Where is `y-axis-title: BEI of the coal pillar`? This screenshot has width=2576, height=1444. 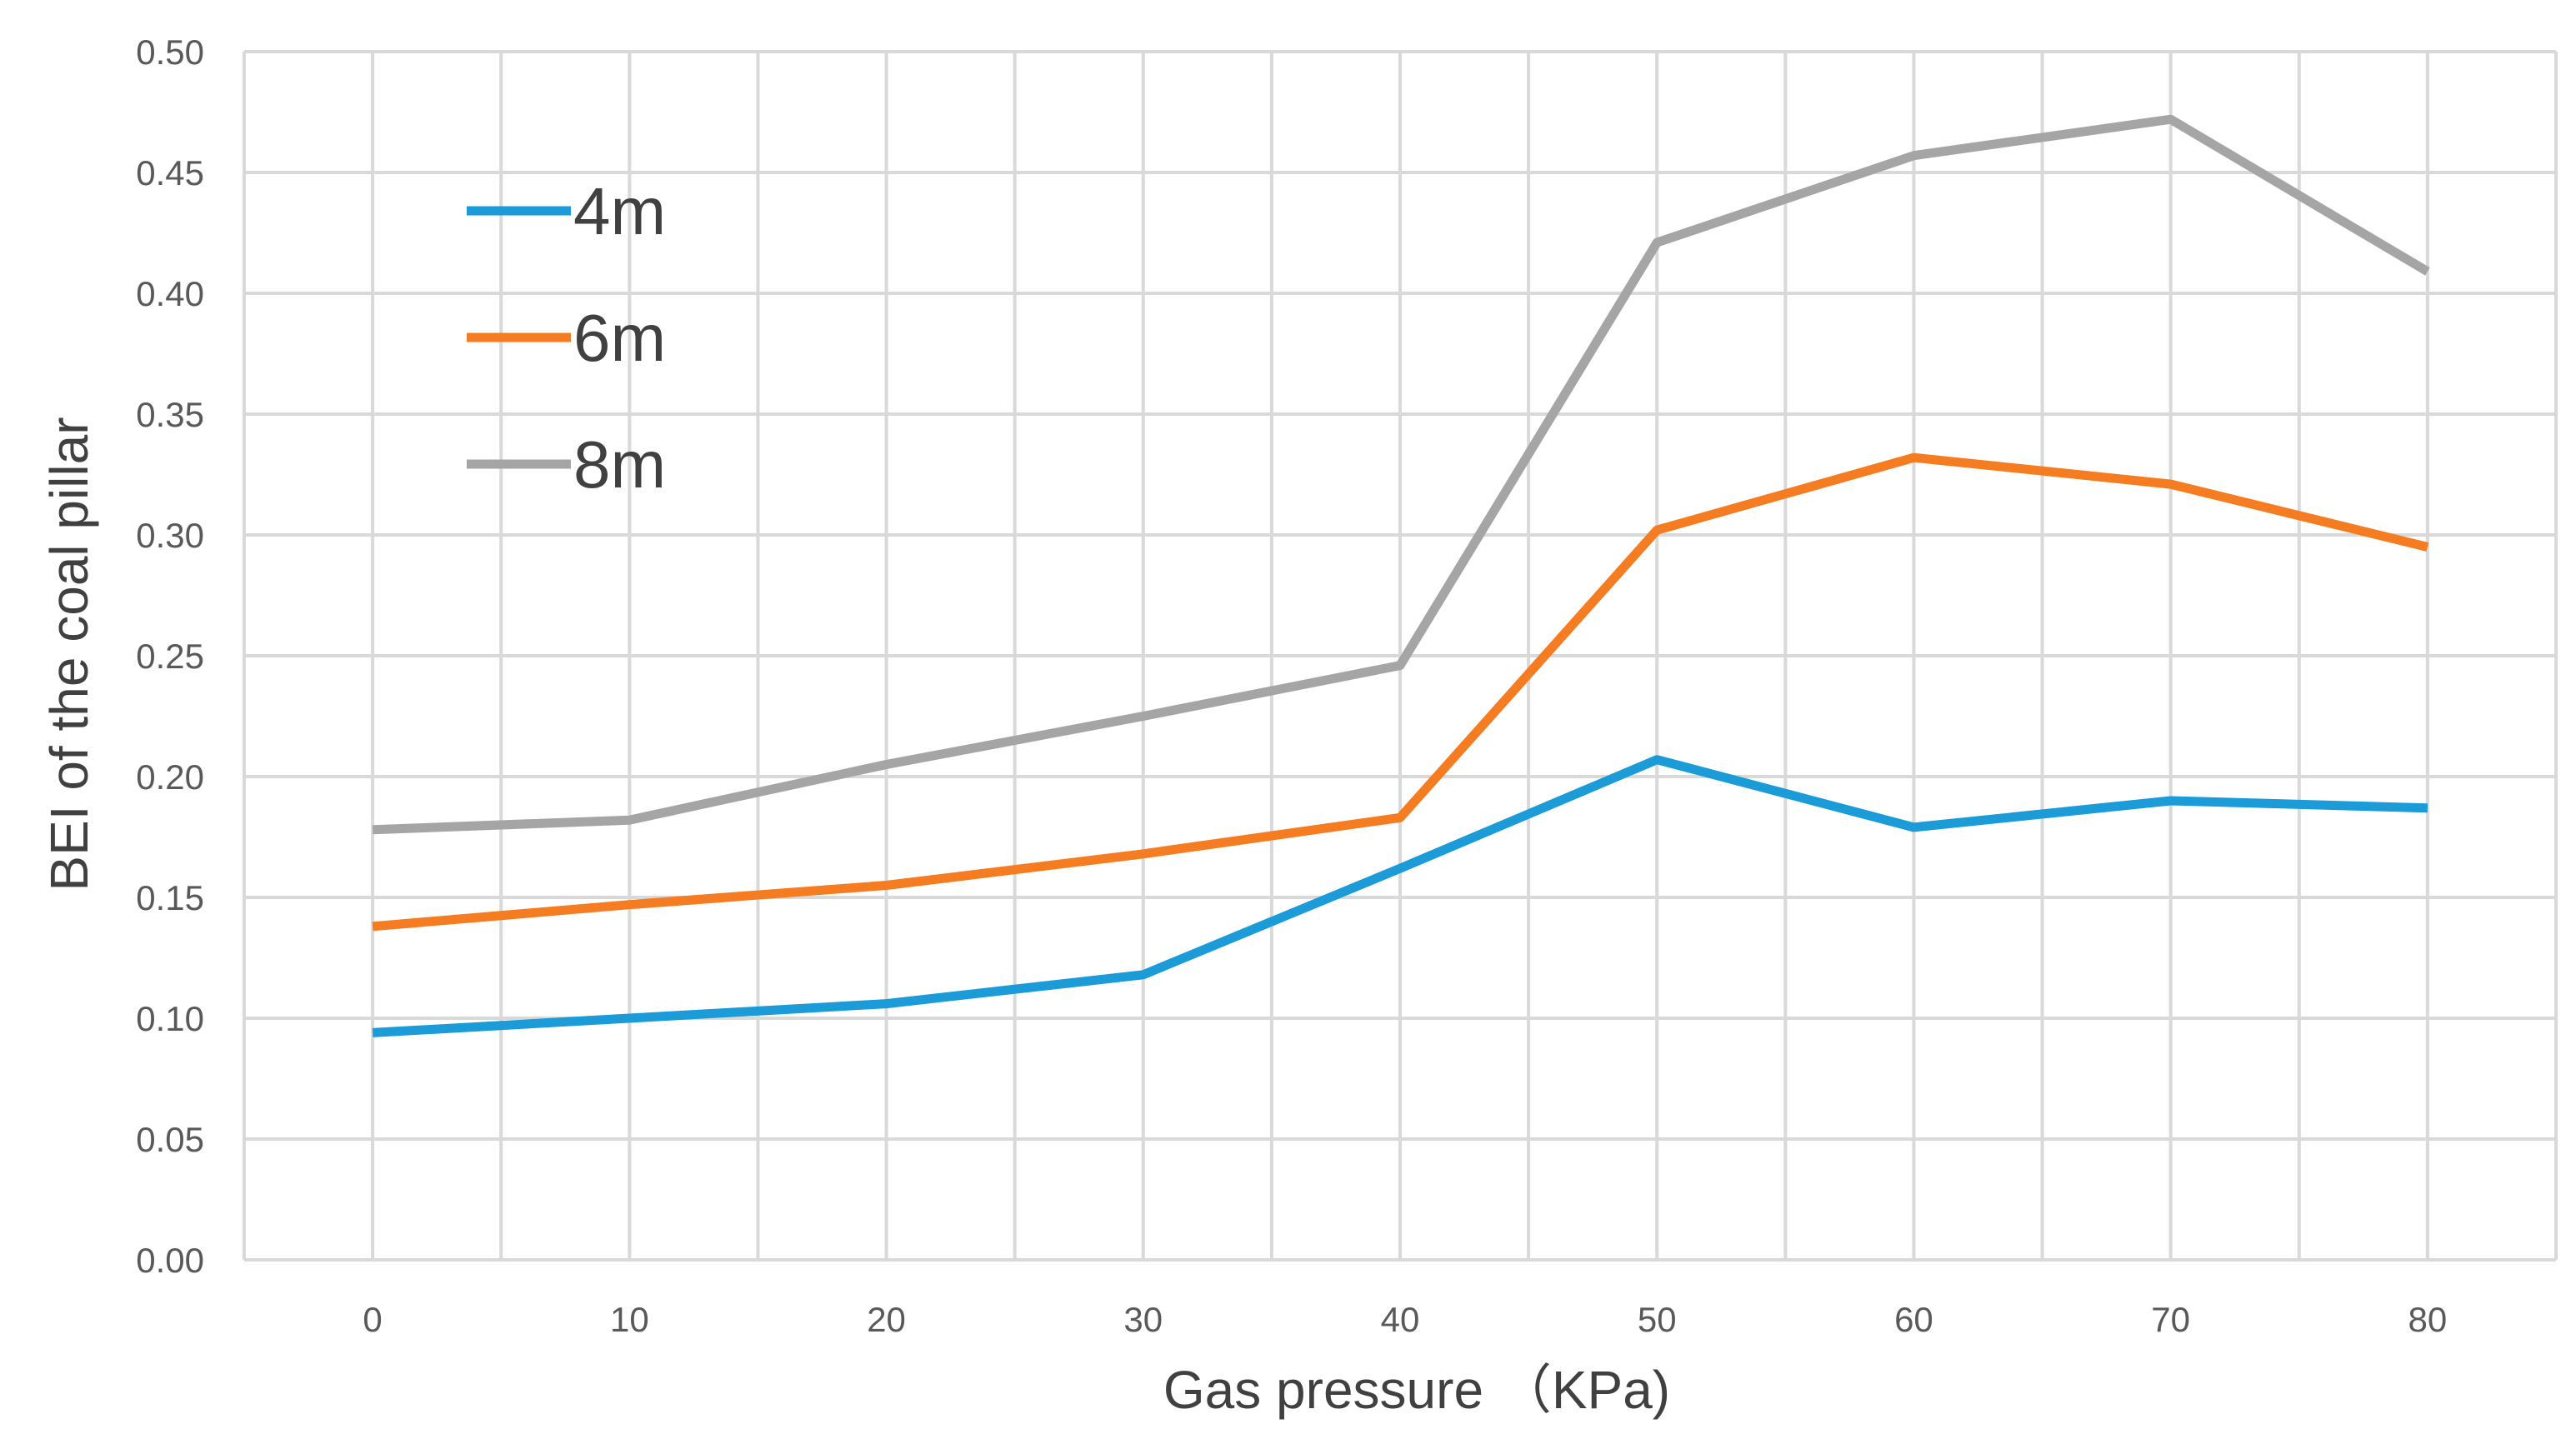 y-axis-title: BEI of the coal pillar is located at coordinates (69, 654).